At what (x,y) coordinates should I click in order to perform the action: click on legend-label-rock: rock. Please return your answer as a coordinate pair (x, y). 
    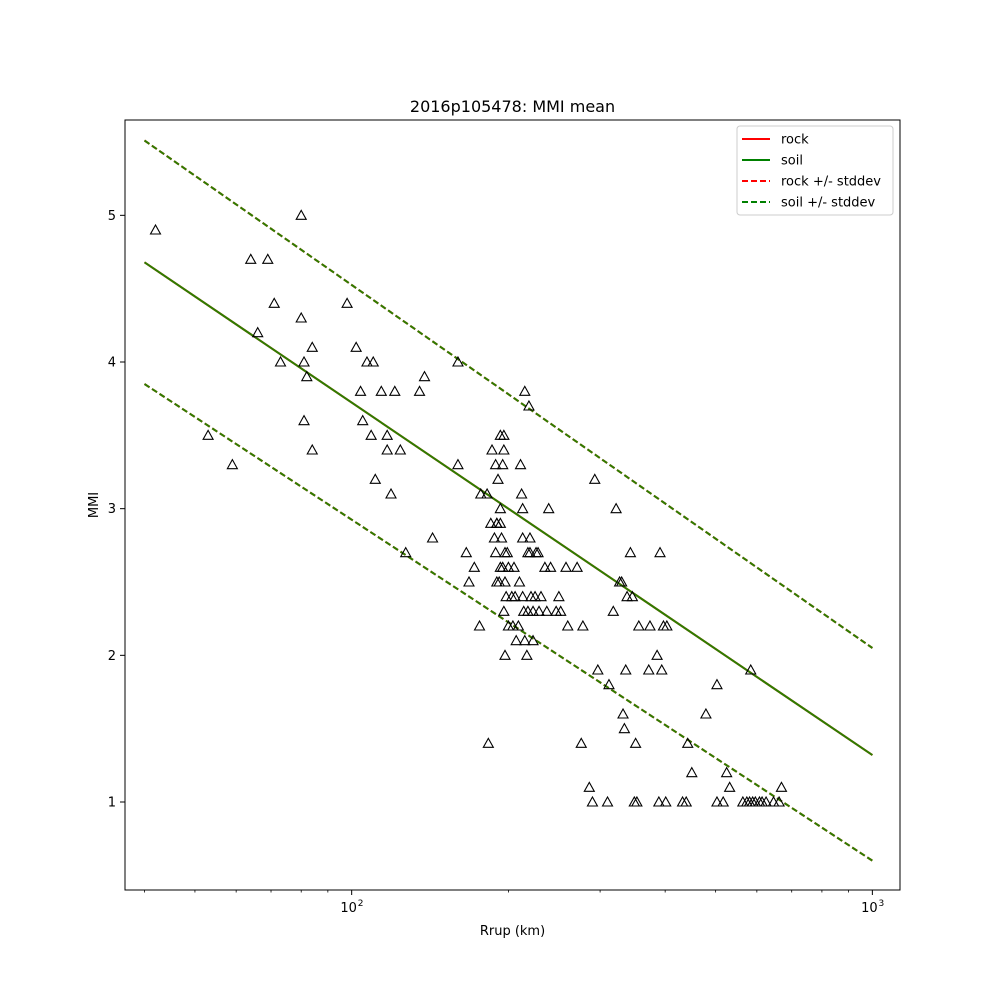
    Looking at the image, I should click on (795, 140).